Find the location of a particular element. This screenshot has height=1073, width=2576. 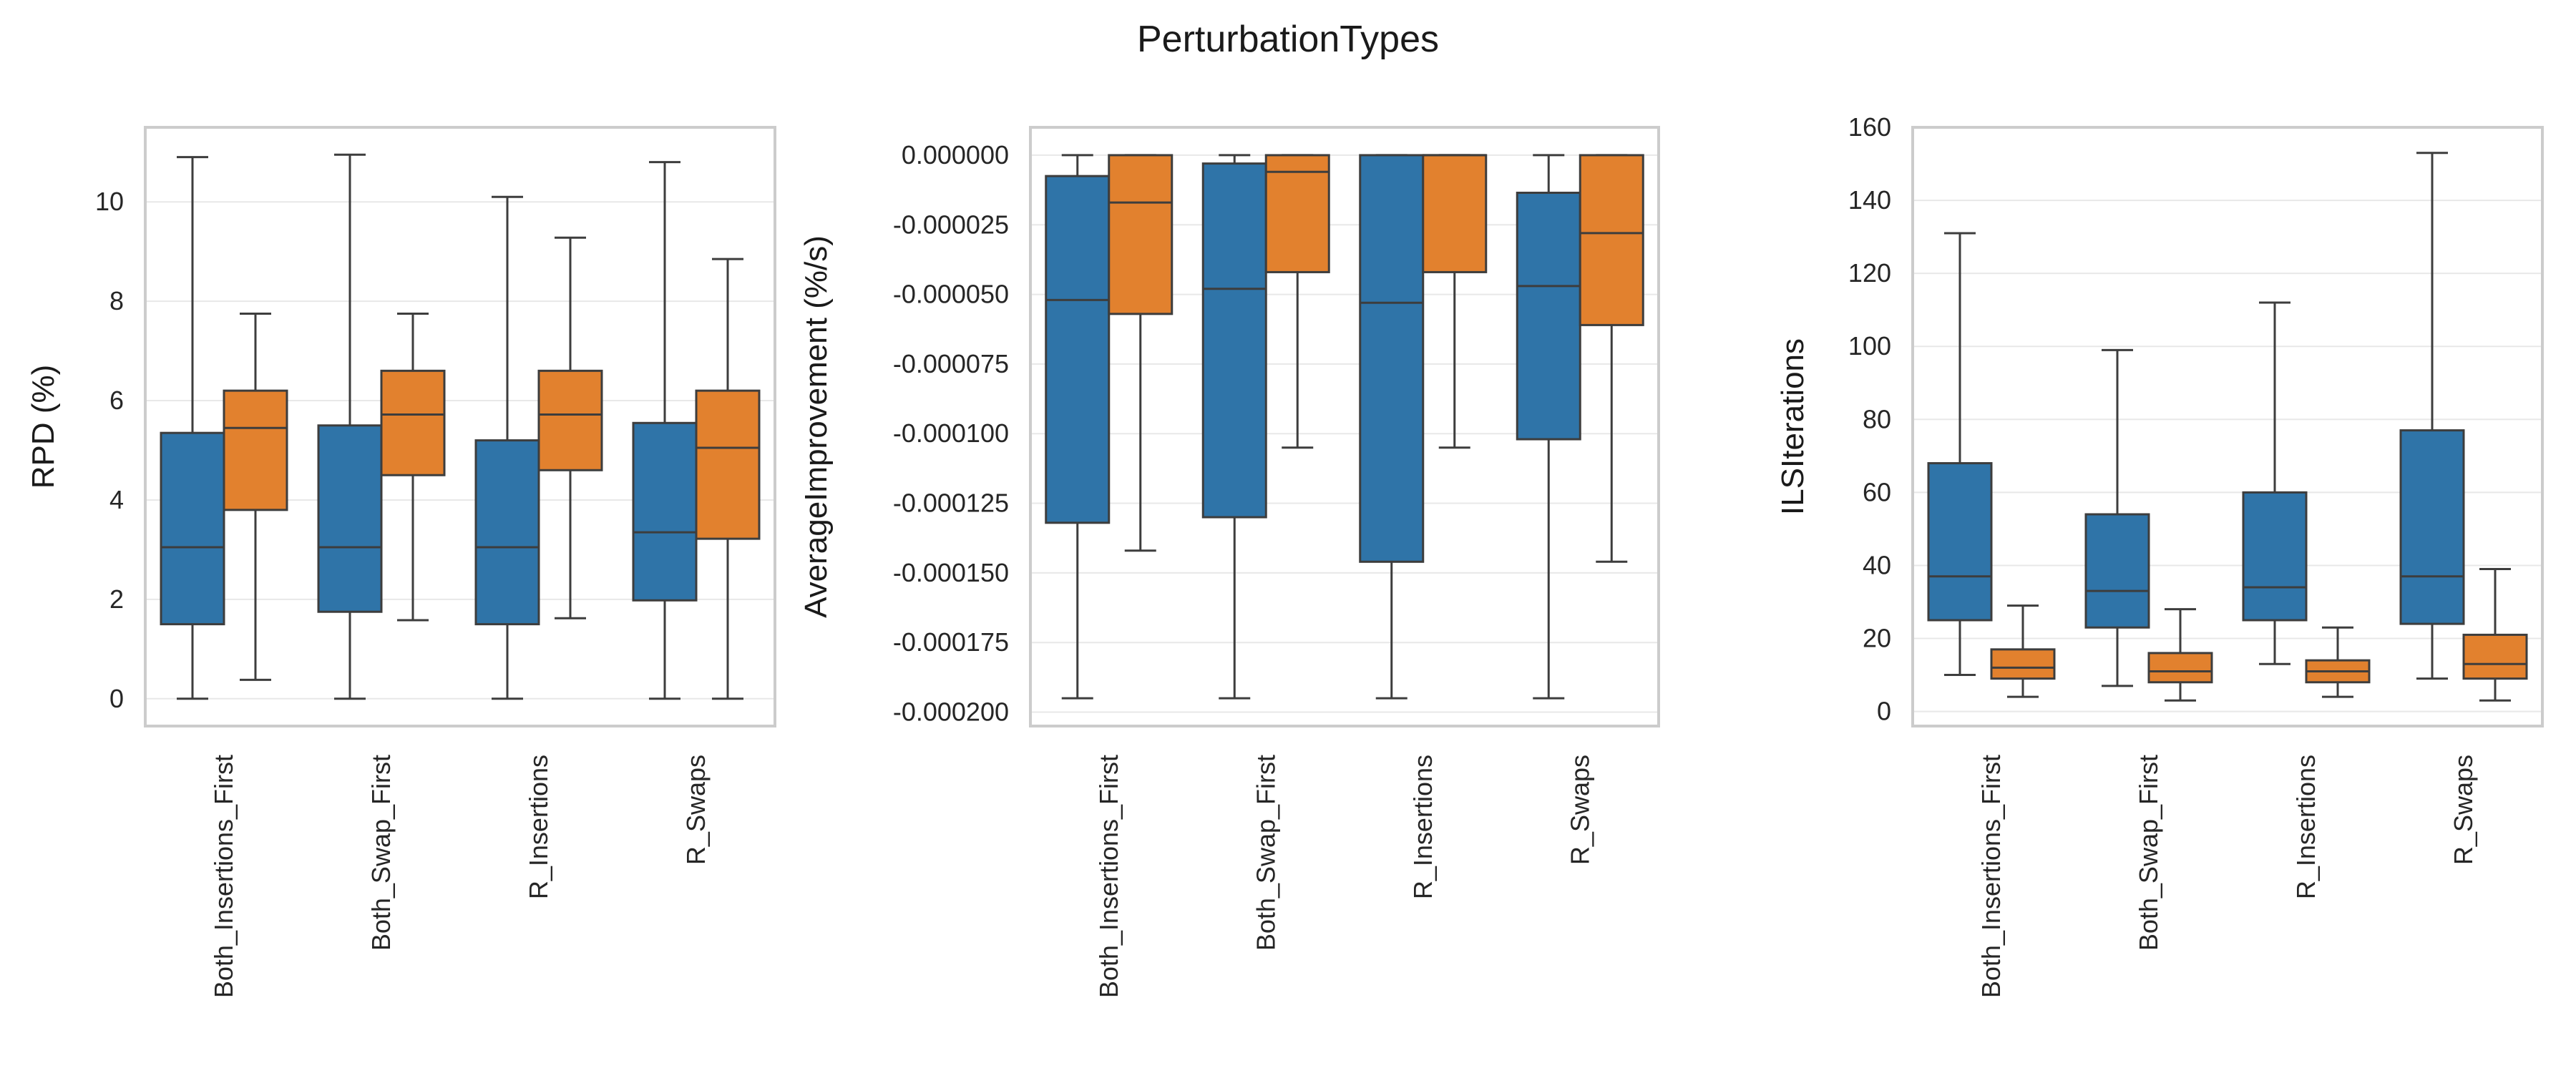

y-tick-label: 120 is located at coordinates (1869, 273).